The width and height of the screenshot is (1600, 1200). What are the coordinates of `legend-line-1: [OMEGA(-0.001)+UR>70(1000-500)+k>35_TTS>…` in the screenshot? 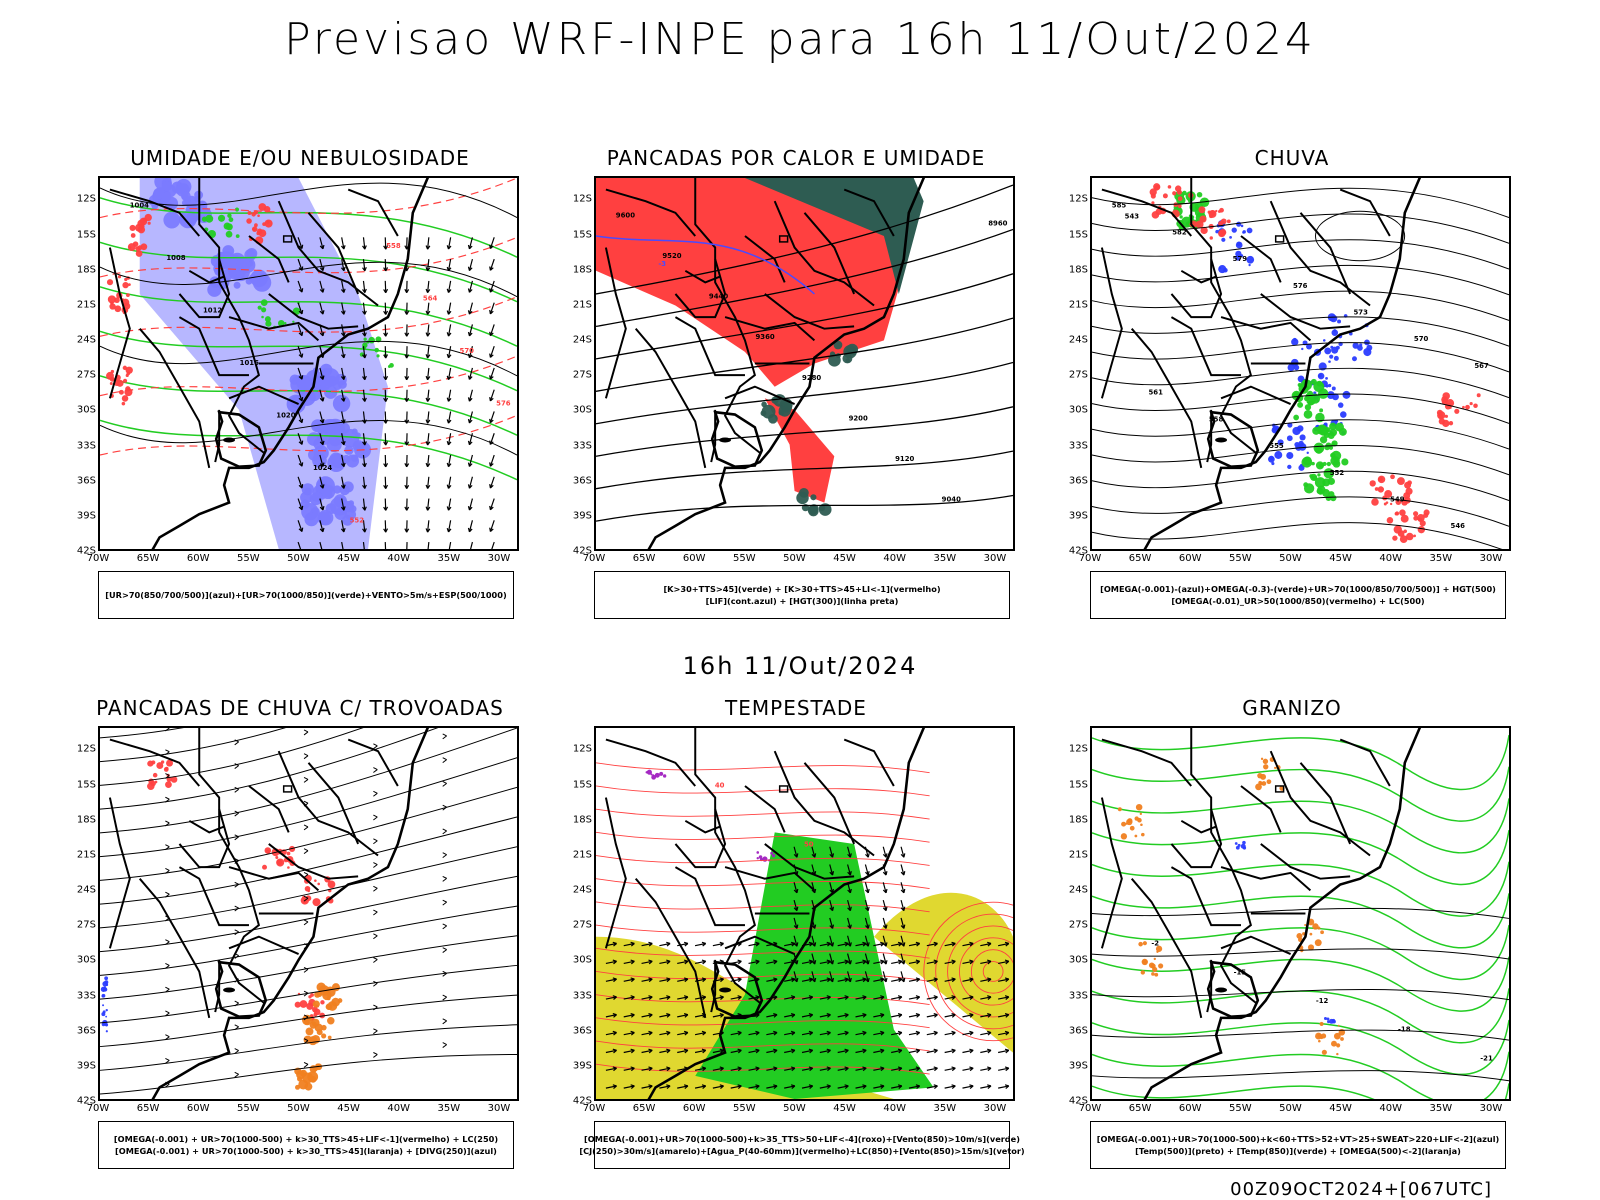 It's located at (802, 1139).